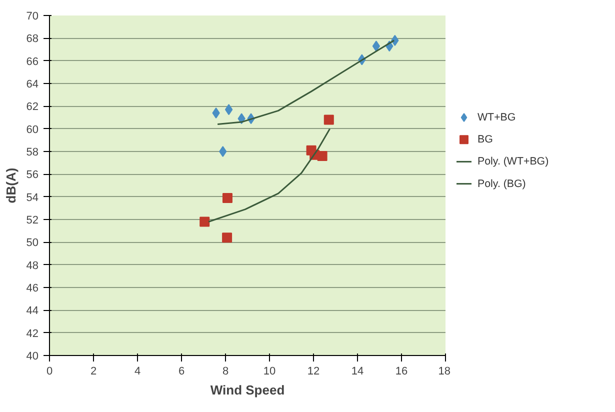  What do you see at coordinates (32, 334) in the screenshot?
I see `y-tick-label: 42` at bounding box center [32, 334].